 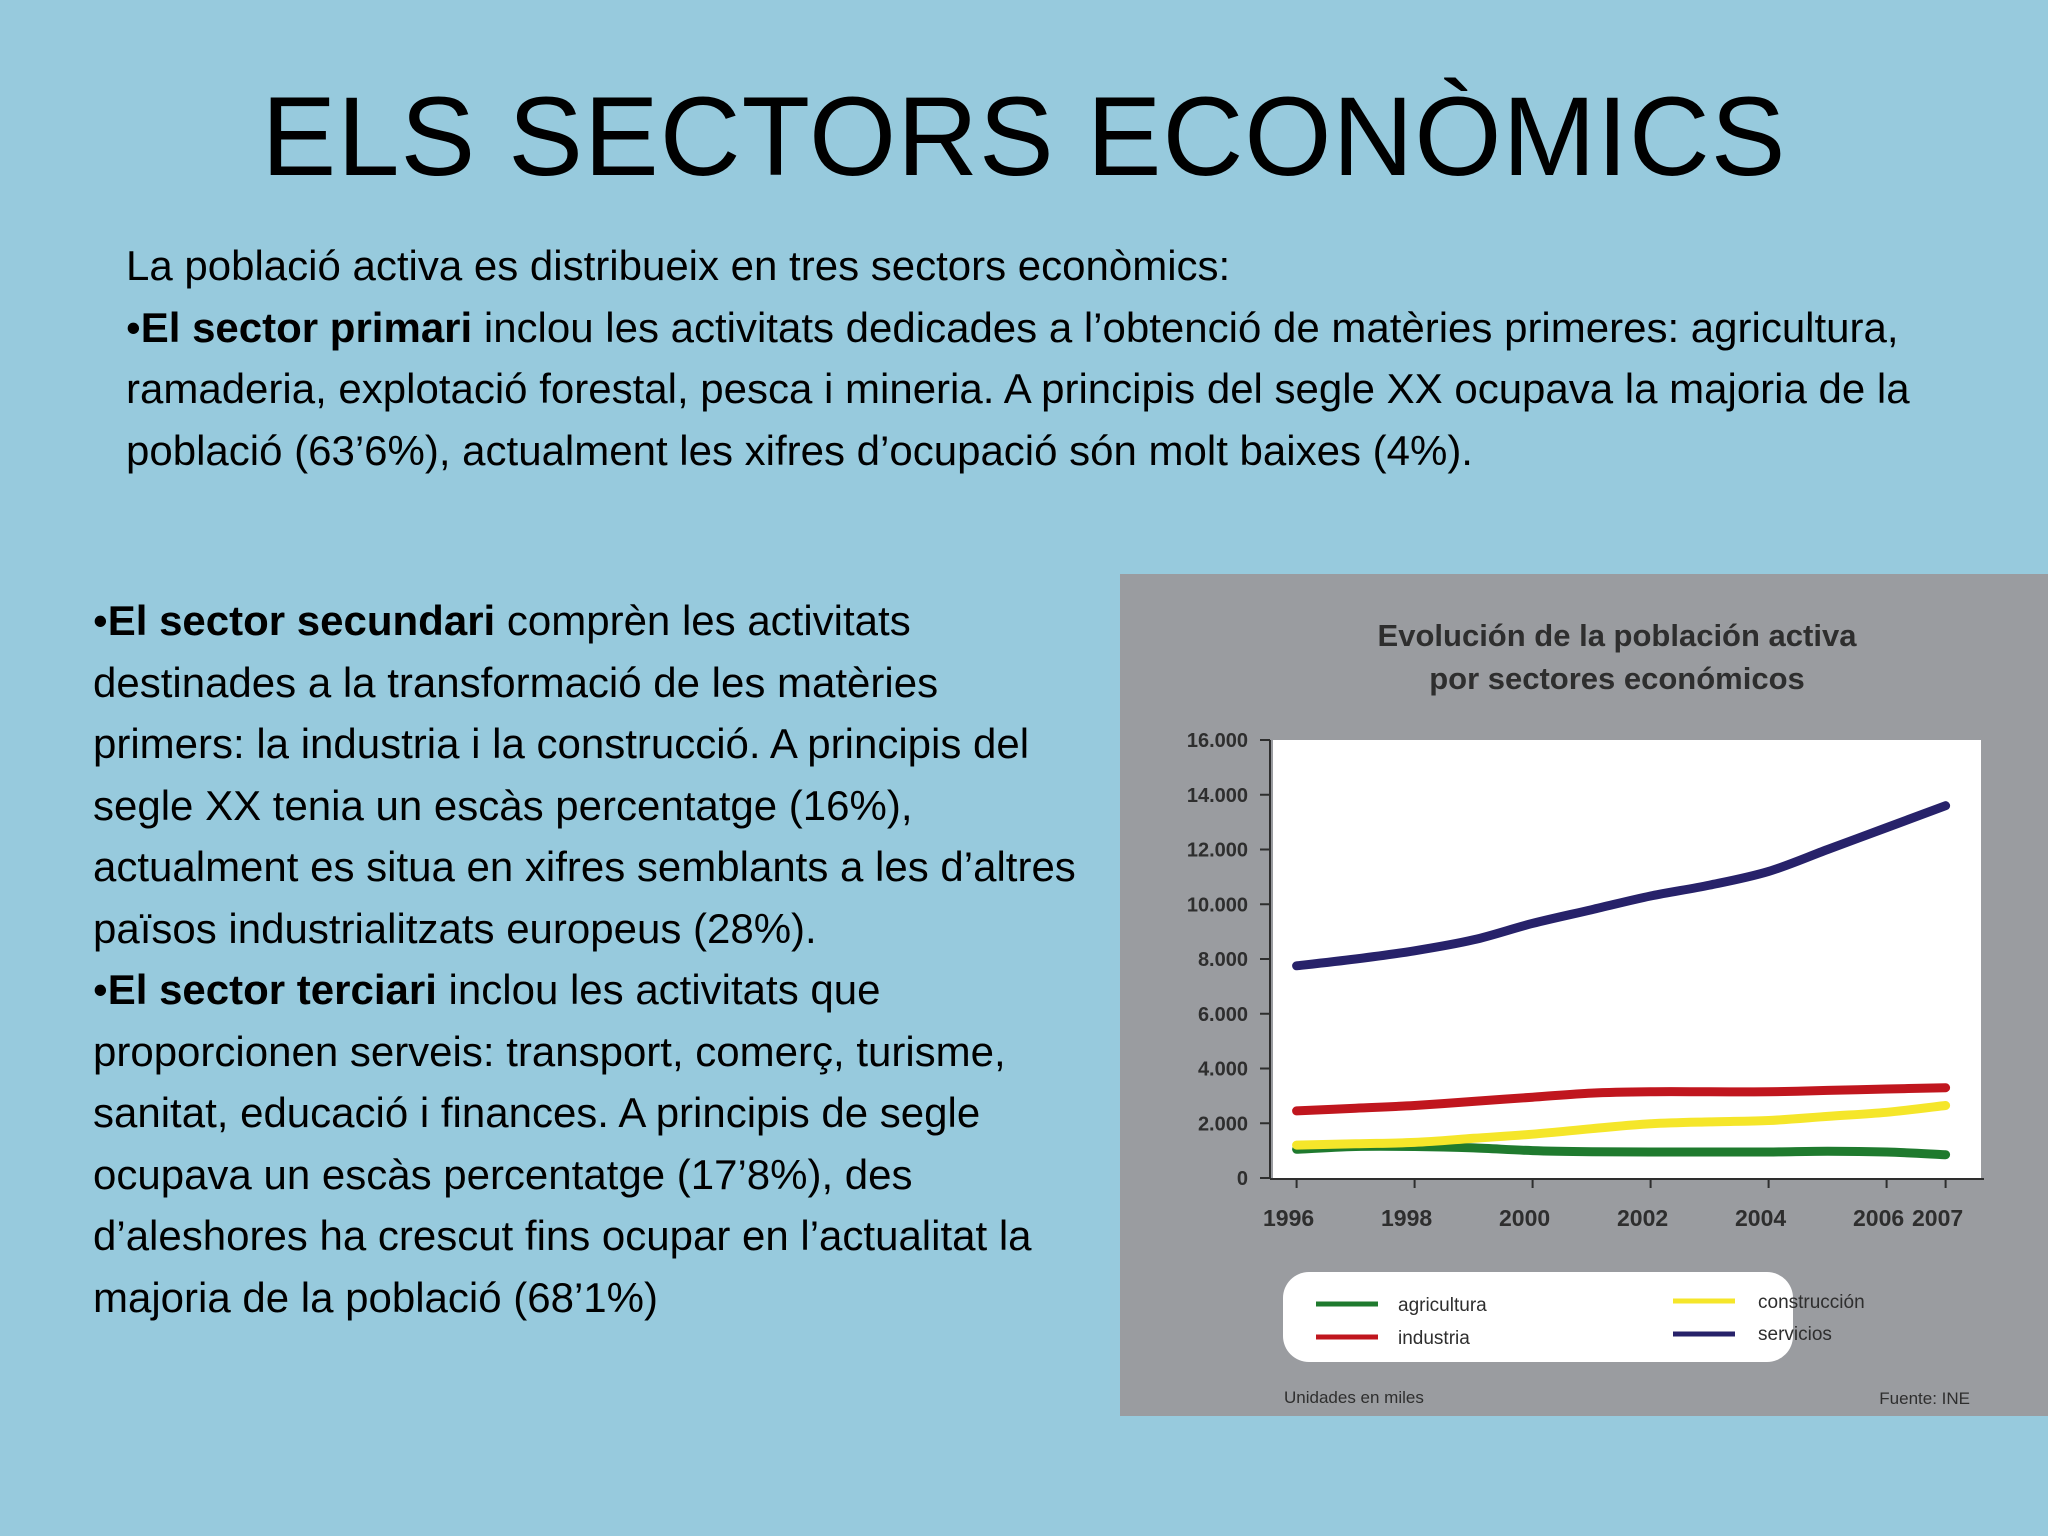 I want to click on x-tick-label: 2007, so click(x=1937, y=1218).